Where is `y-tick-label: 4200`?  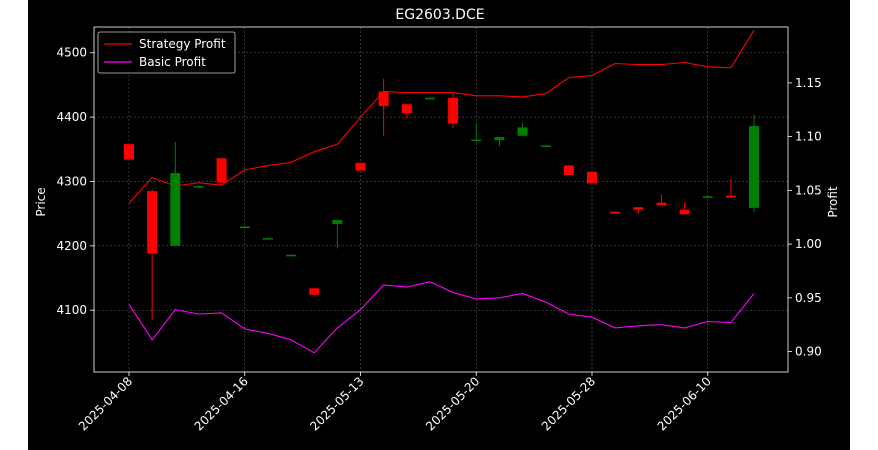 y-tick-label: 4200 is located at coordinates (71, 246).